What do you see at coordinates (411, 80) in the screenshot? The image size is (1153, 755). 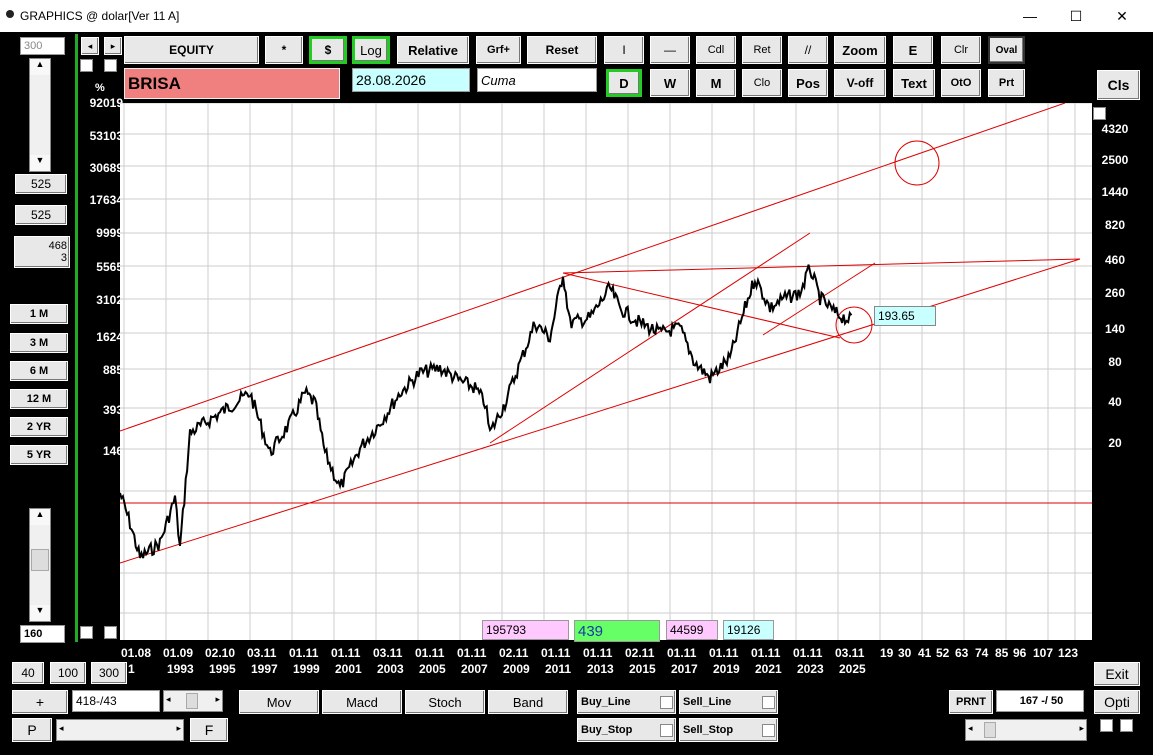 I see `date-field: 28.08.2026` at bounding box center [411, 80].